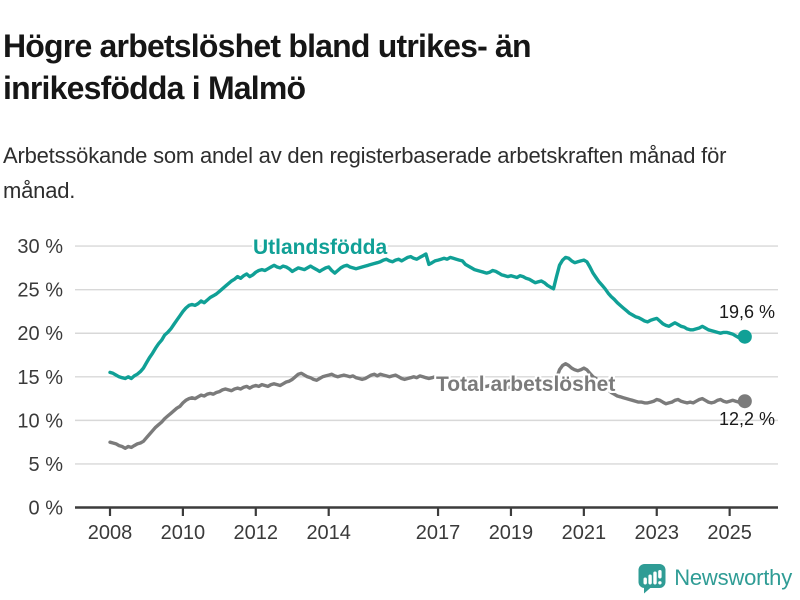  Describe the element at coordinates (328, 533) in the screenshot. I see `x-axis-label: 2014` at that location.